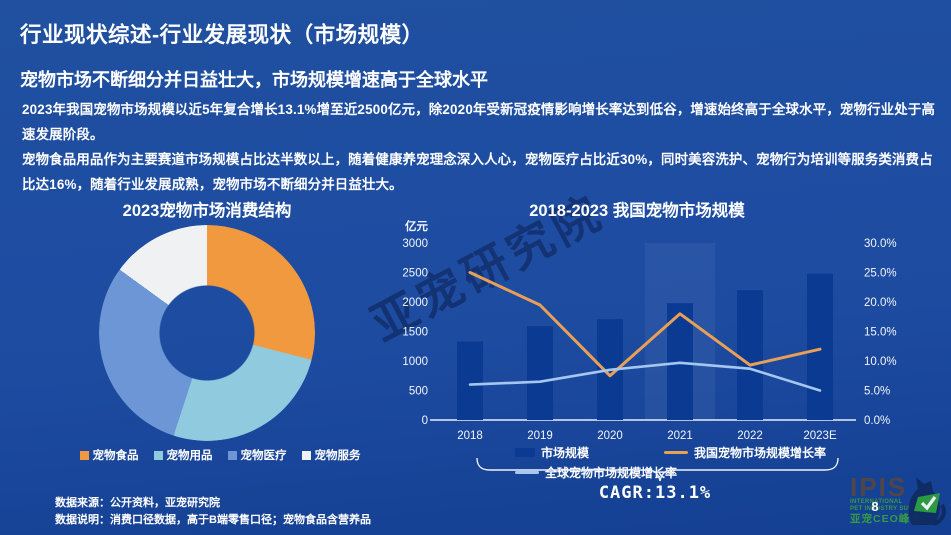 Image resolution: width=951 pixels, height=535 pixels. Describe the element at coordinates (879, 487) in the screenshot. I see `ipis-logo-text: IPIS` at that location.